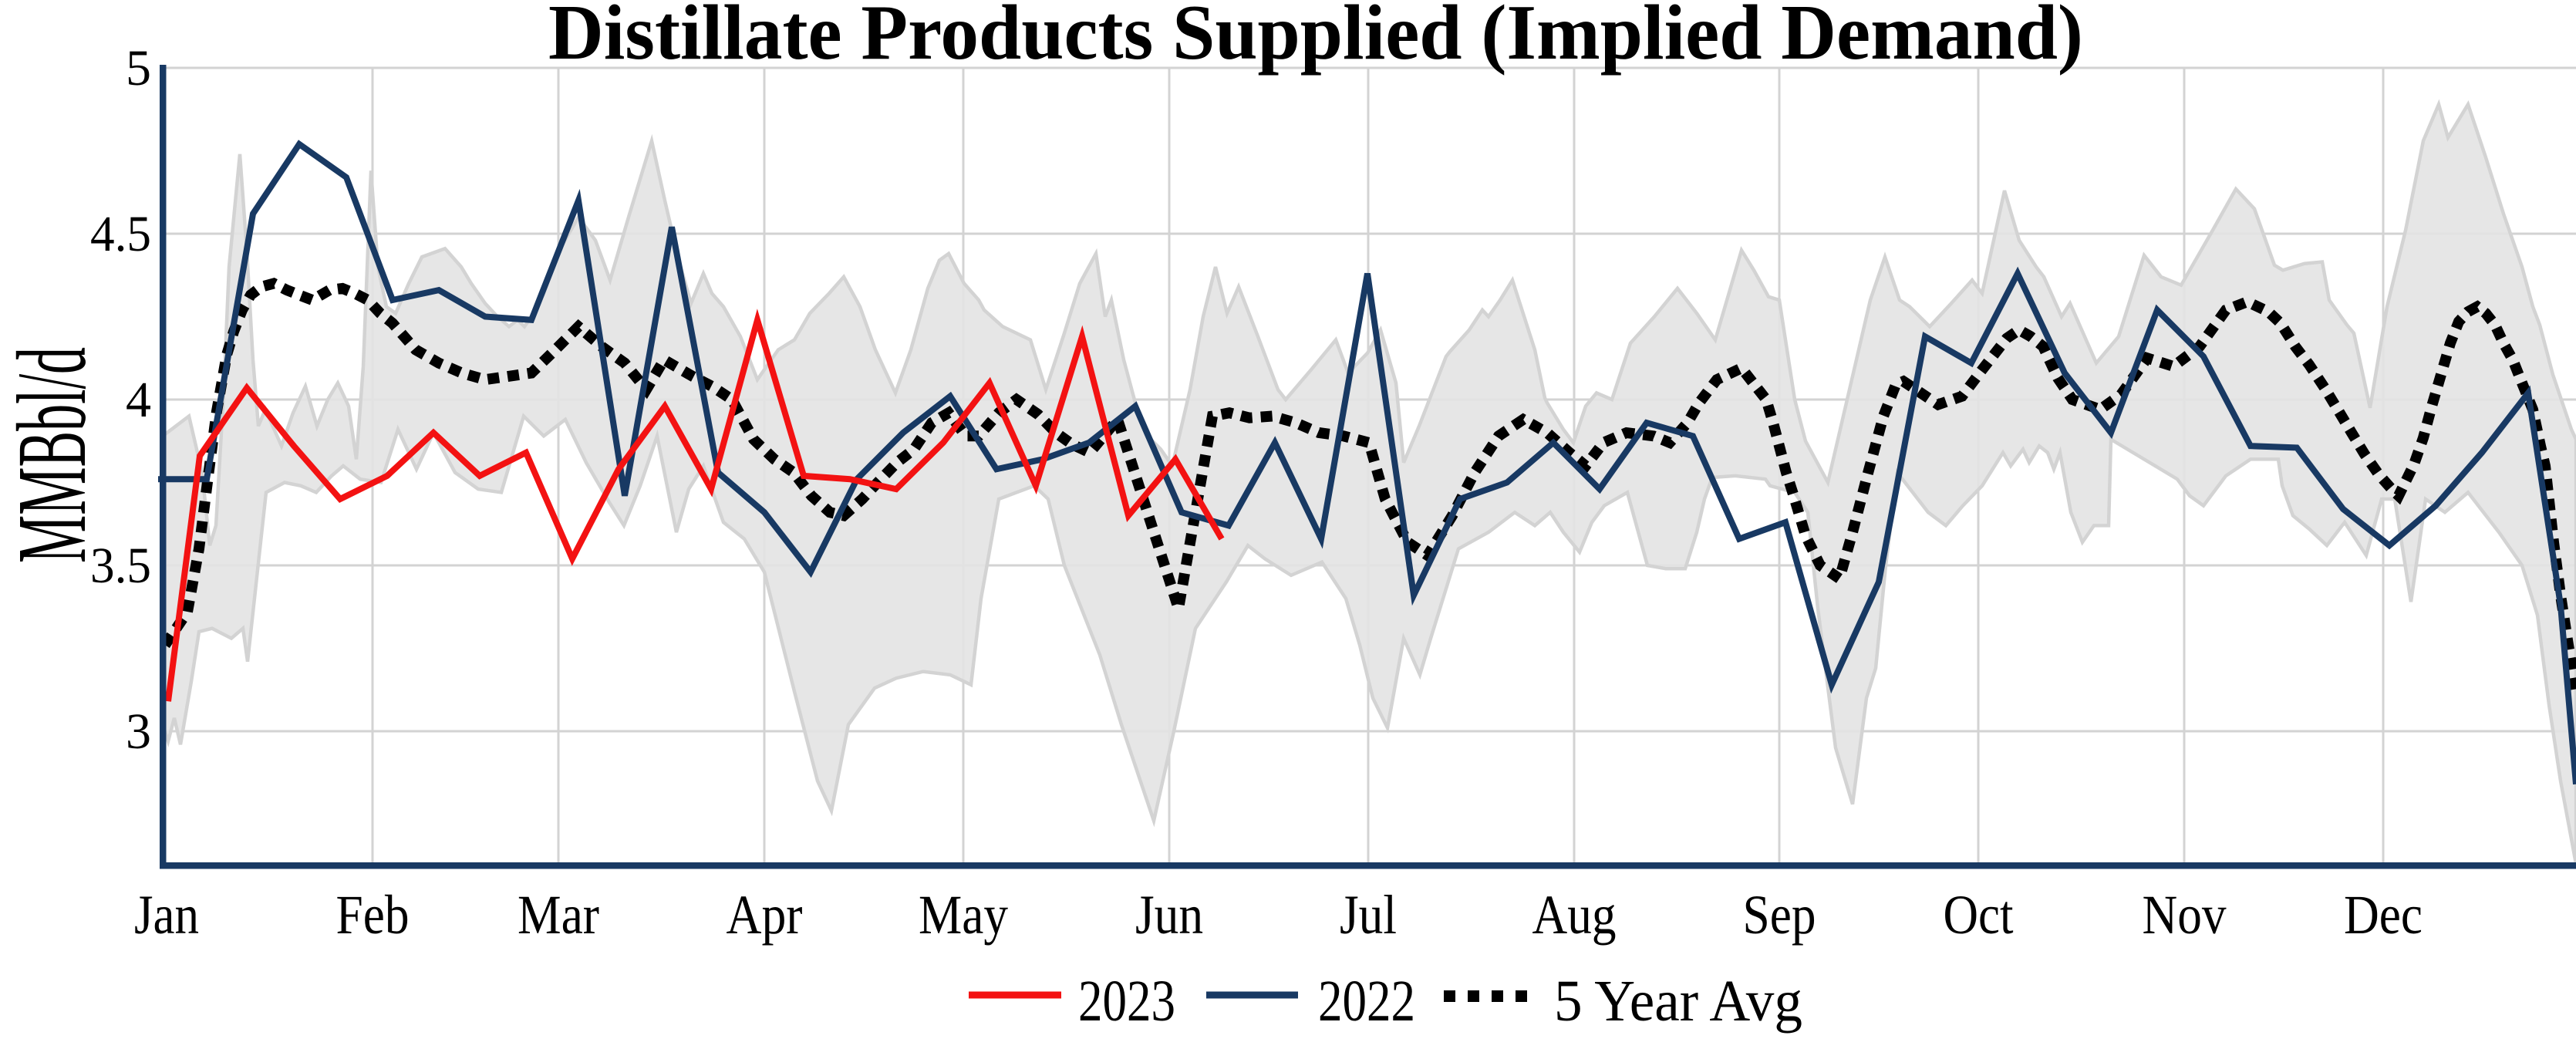 The width and height of the screenshot is (2576, 1049). What do you see at coordinates (1126, 1001) in the screenshot?
I see `svg-text: 2023` at bounding box center [1126, 1001].